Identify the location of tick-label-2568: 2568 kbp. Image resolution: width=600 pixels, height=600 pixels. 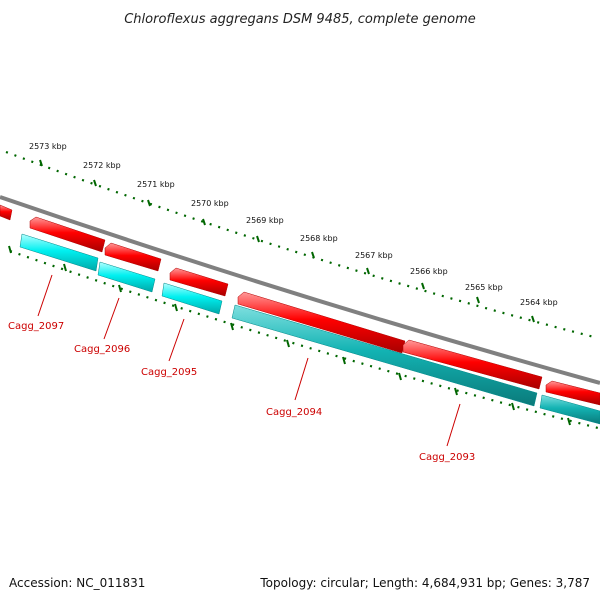
(319, 238).